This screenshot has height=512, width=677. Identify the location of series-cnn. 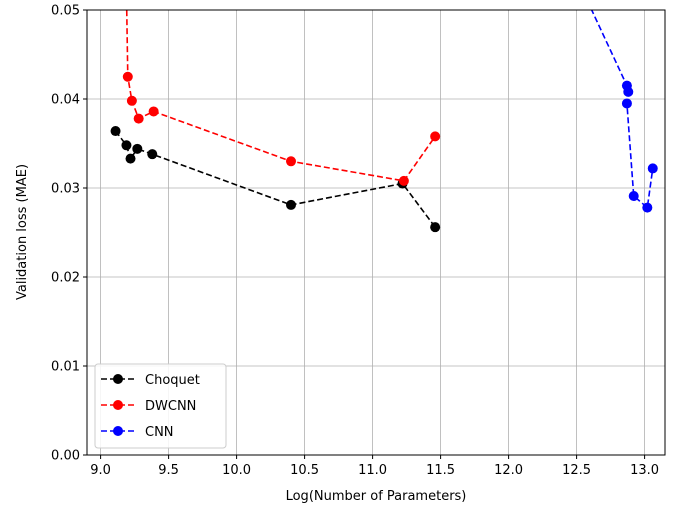
(624, 111).